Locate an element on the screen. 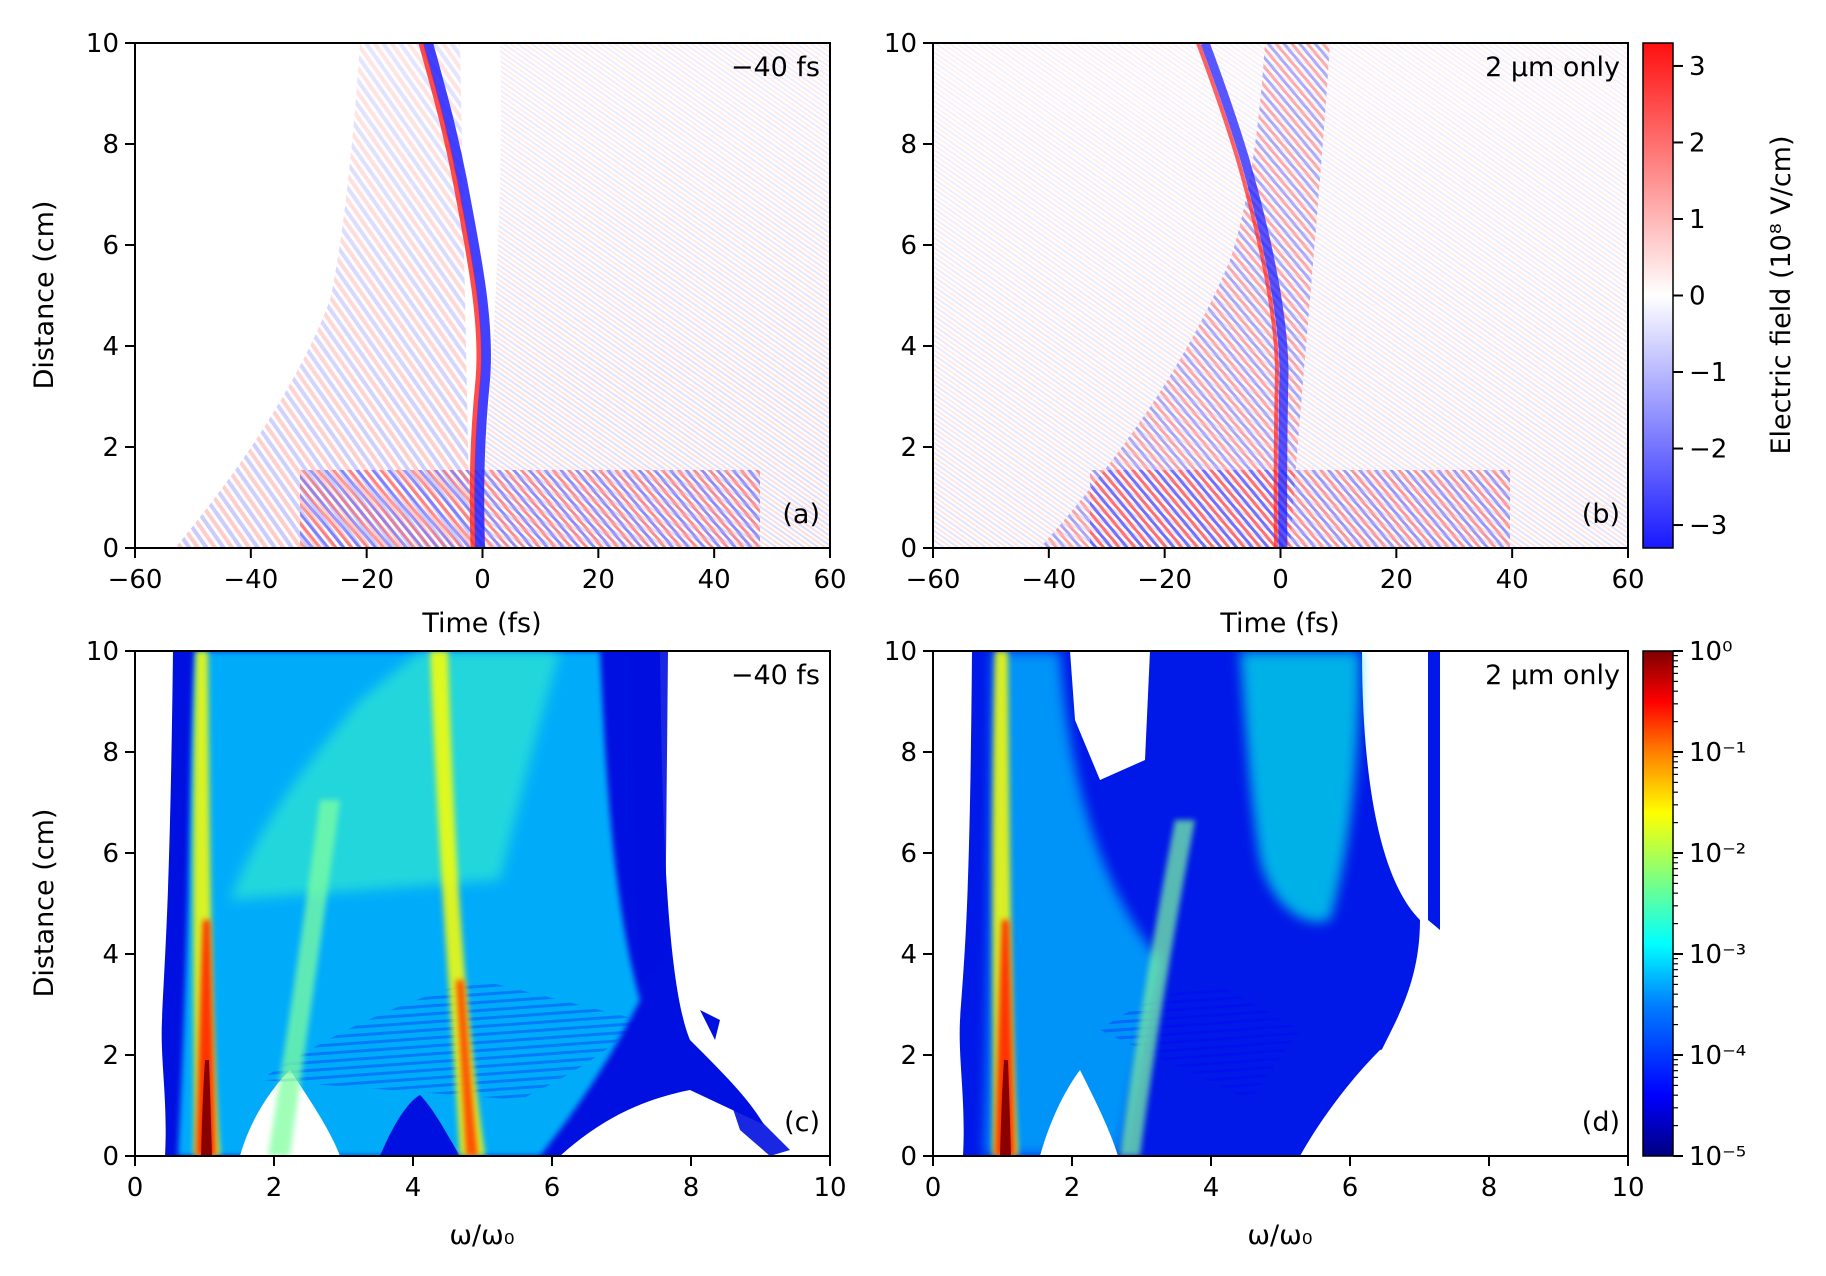 This screenshot has height=1276, width=1826. spectrum-colorbar-tick-label: 10⁻⁵ is located at coordinates (1717, 1157).